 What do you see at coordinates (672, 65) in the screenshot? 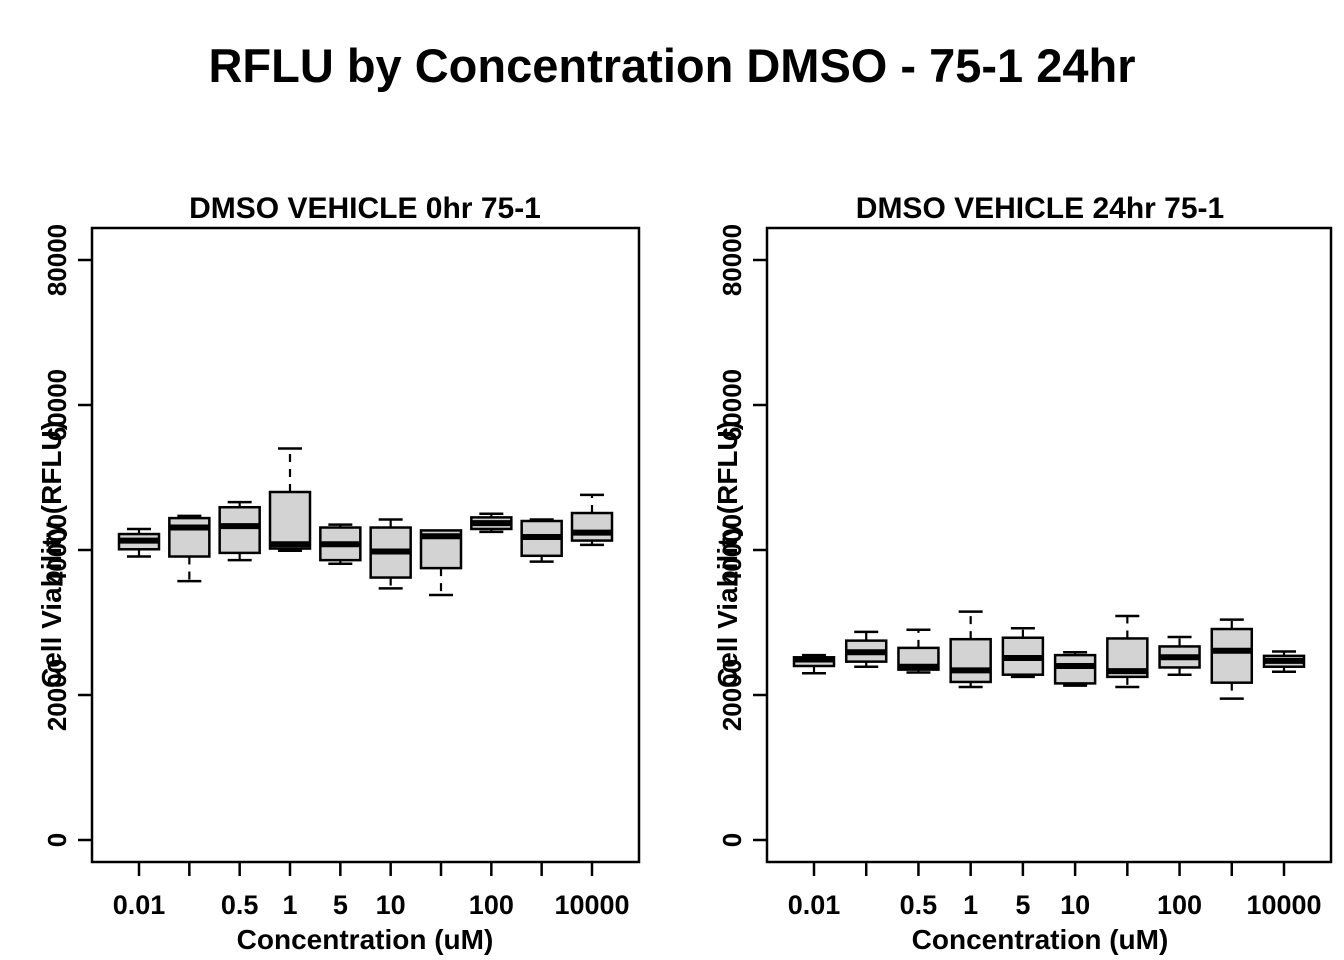
I see `main-title: RFLU by Concentration DMSO - 75-1 24hr` at bounding box center [672, 65].